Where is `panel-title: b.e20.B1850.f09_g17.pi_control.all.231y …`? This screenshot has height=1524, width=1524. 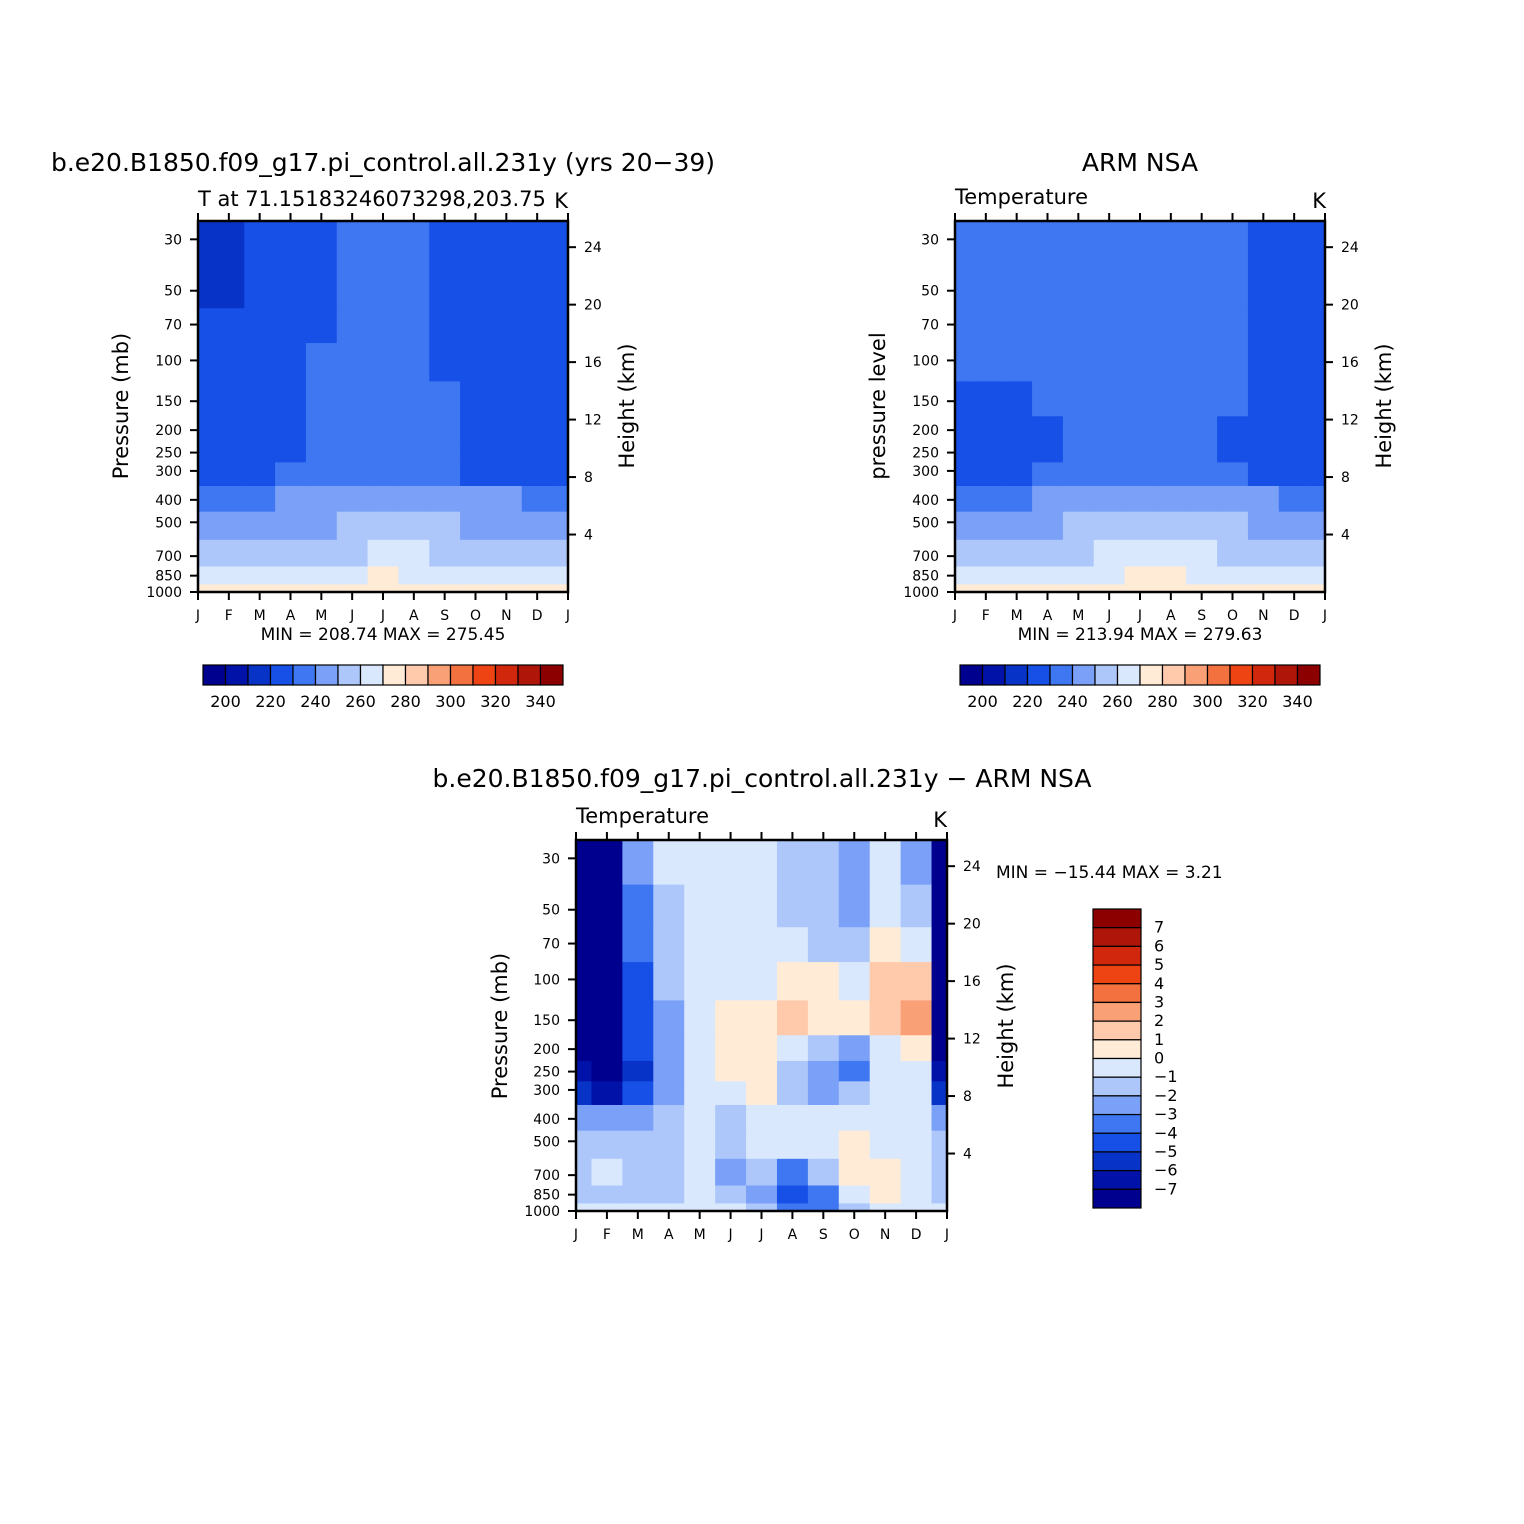
panel-title: b.e20.B1850.f09_g17.pi_control.all.231y … is located at coordinates (383, 162).